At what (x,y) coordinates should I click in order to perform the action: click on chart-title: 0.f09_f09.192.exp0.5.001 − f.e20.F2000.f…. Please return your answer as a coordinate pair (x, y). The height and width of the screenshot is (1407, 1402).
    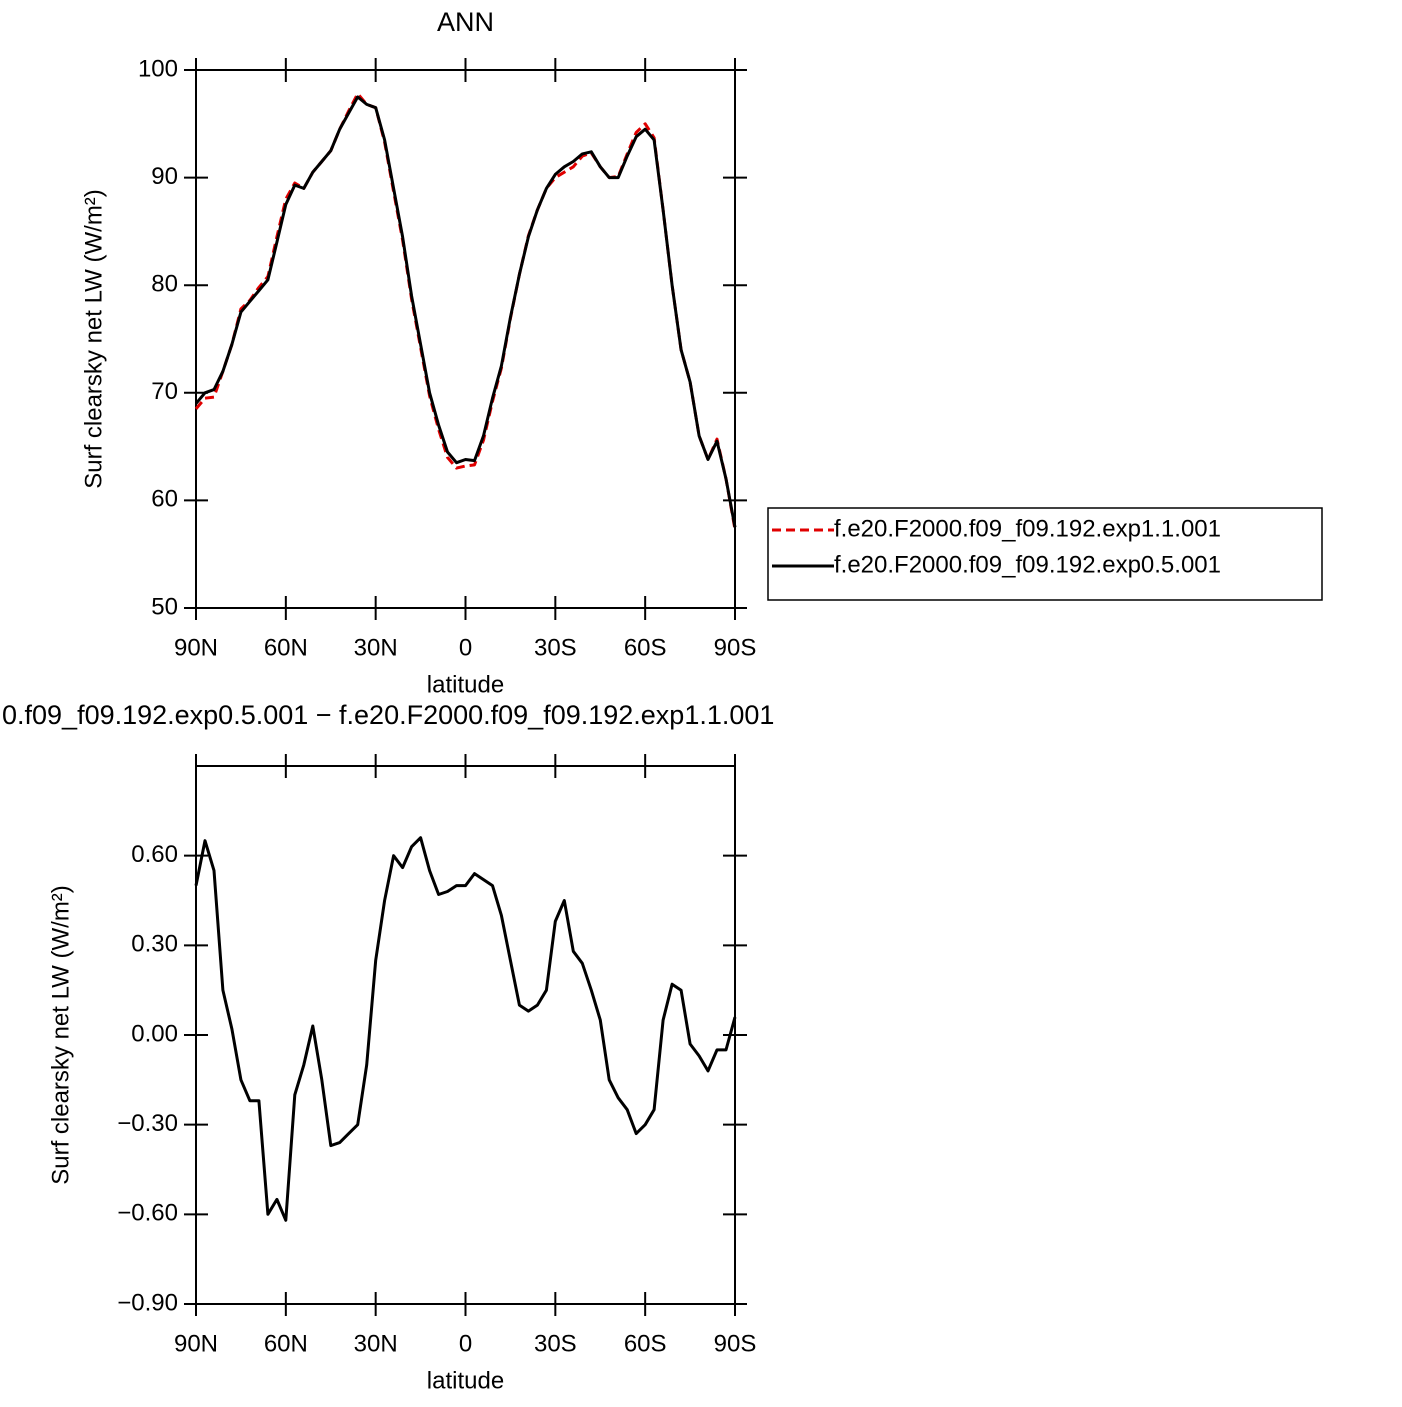
    Looking at the image, I should click on (388, 715).